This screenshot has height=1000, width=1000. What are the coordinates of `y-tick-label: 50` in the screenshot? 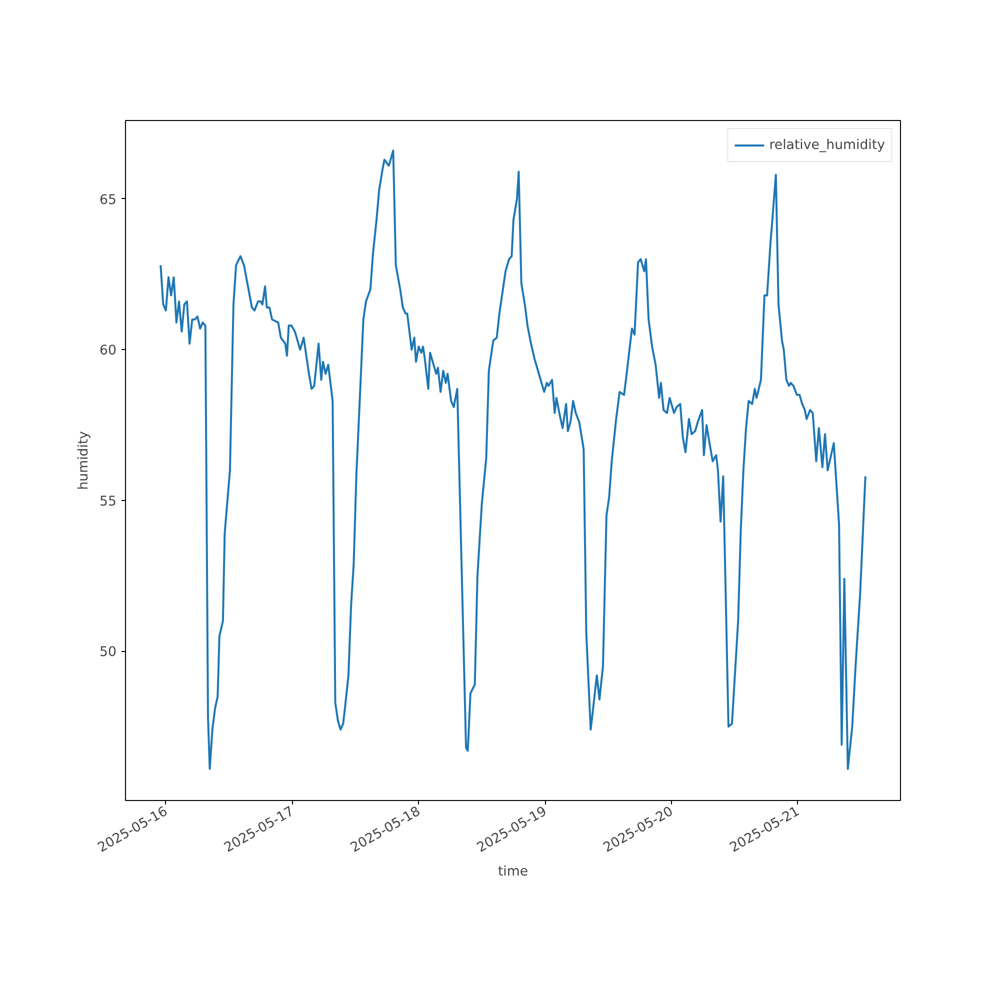 It's located at (108, 652).